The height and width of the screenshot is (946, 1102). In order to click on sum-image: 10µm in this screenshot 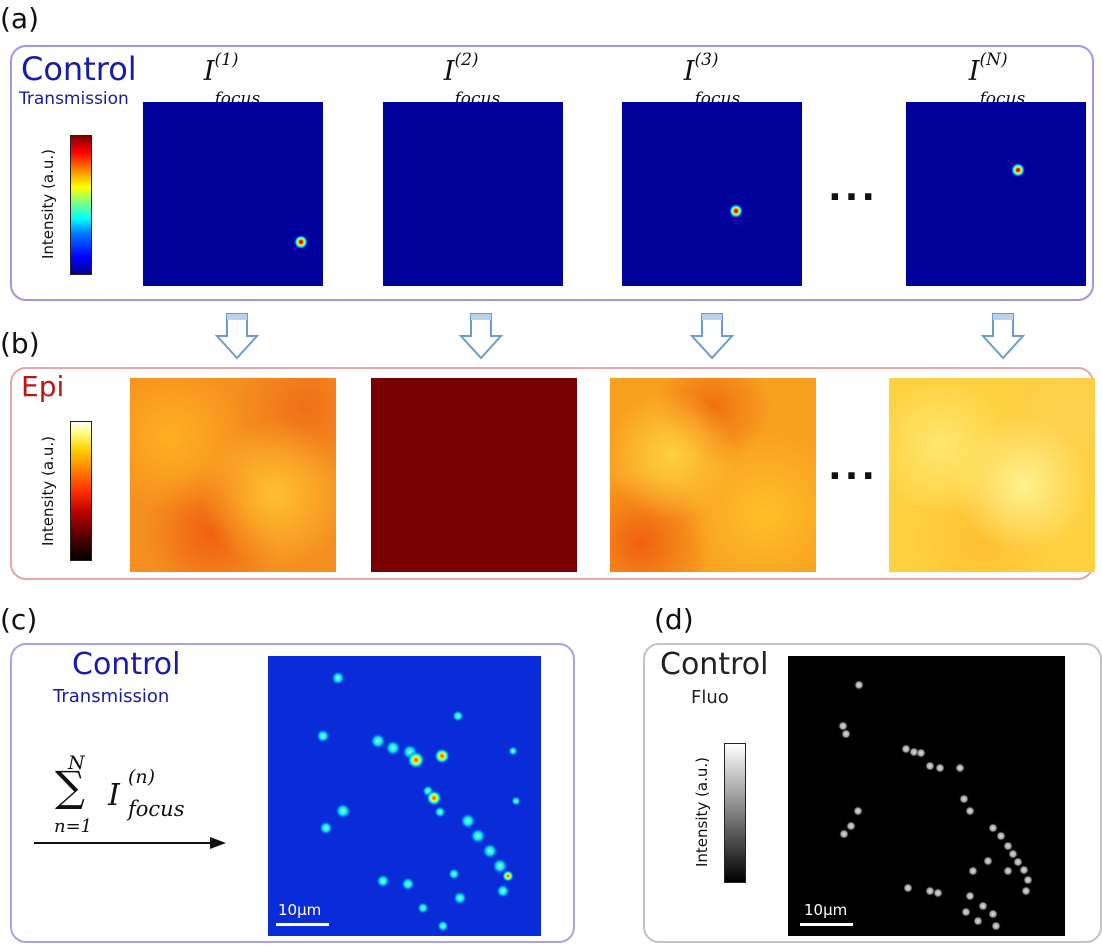, I will do `click(404, 796)`.